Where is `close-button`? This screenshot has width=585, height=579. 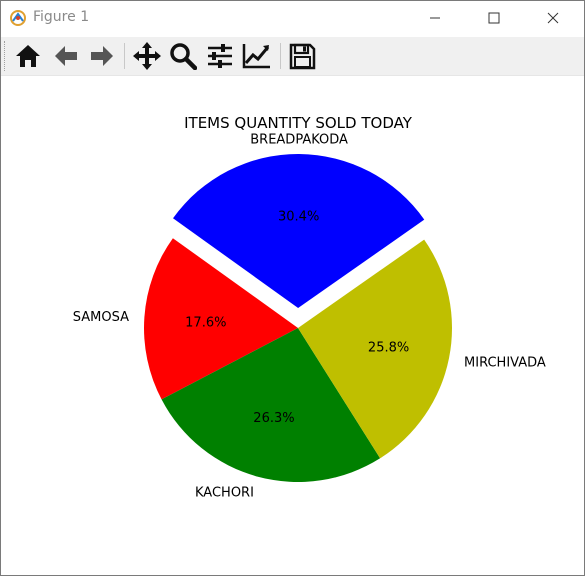
close-button is located at coordinates (553, 18).